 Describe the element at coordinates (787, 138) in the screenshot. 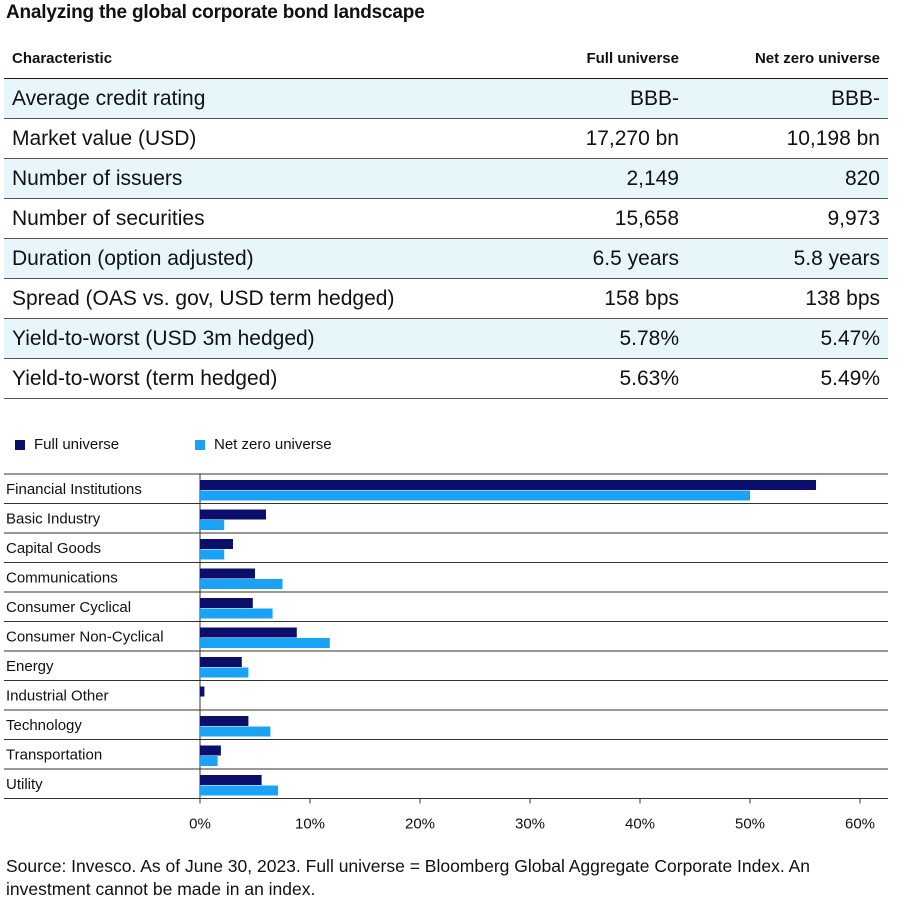

I see `row-net-zero-value: 10,198 bn` at that location.